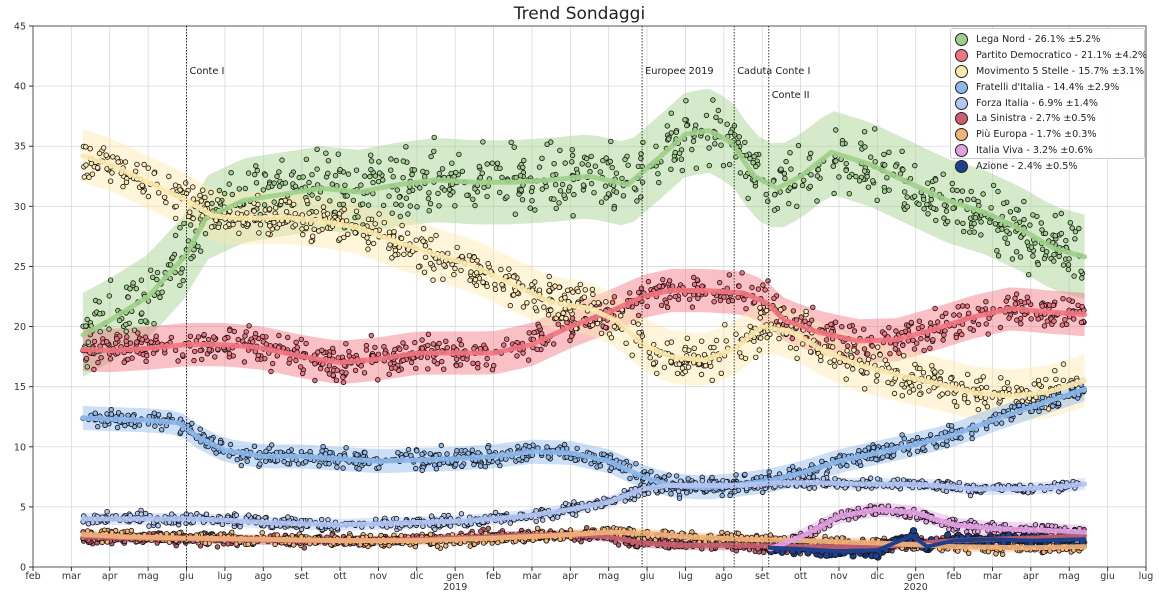 The height and width of the screenshot is (598, 1159). What do you see at coordinates (801, 576) in the screenshot?
I see `x-tick-label: ott` at bounding box center [801, 576].